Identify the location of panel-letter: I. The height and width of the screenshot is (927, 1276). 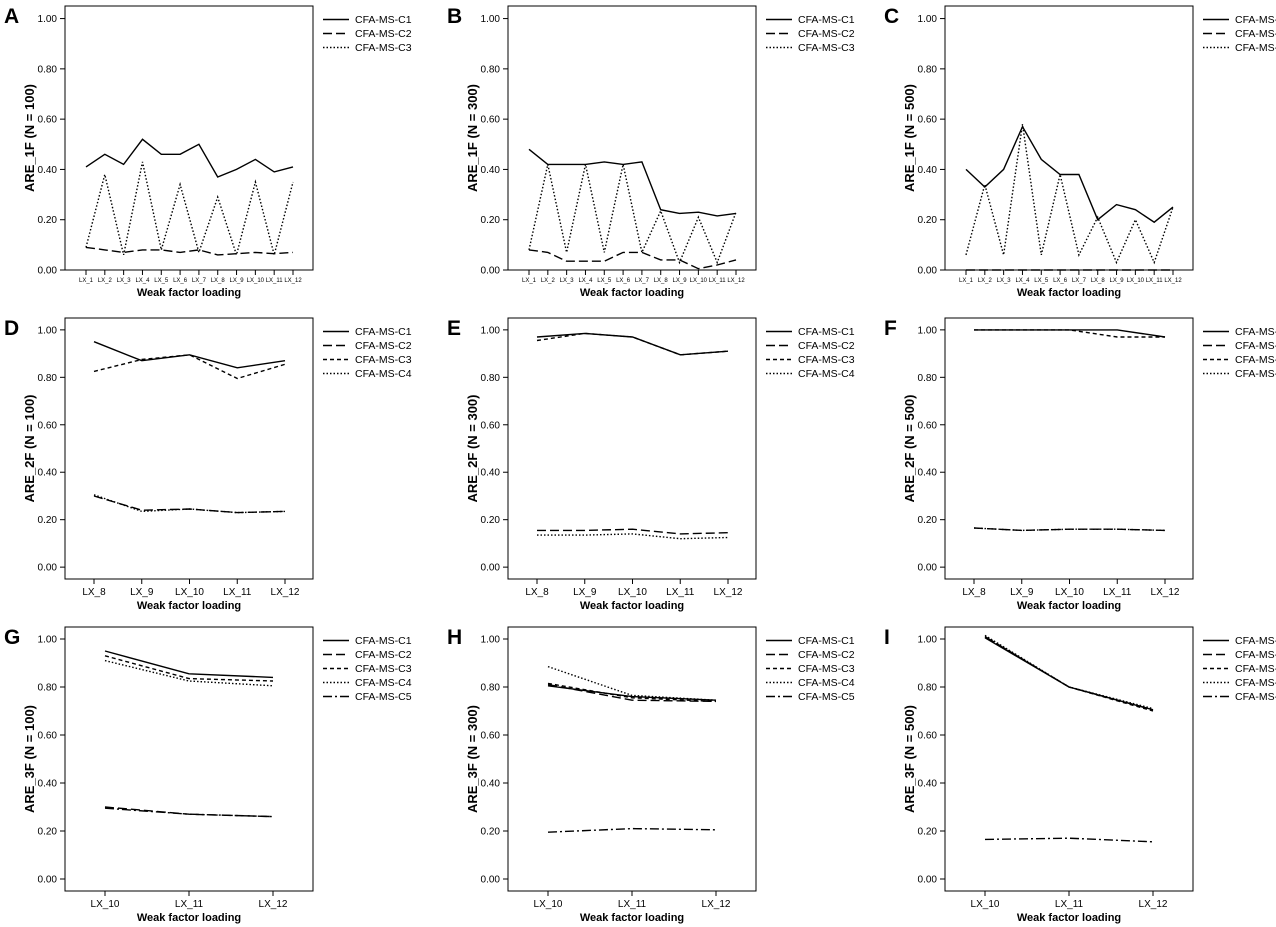
(887, 637).